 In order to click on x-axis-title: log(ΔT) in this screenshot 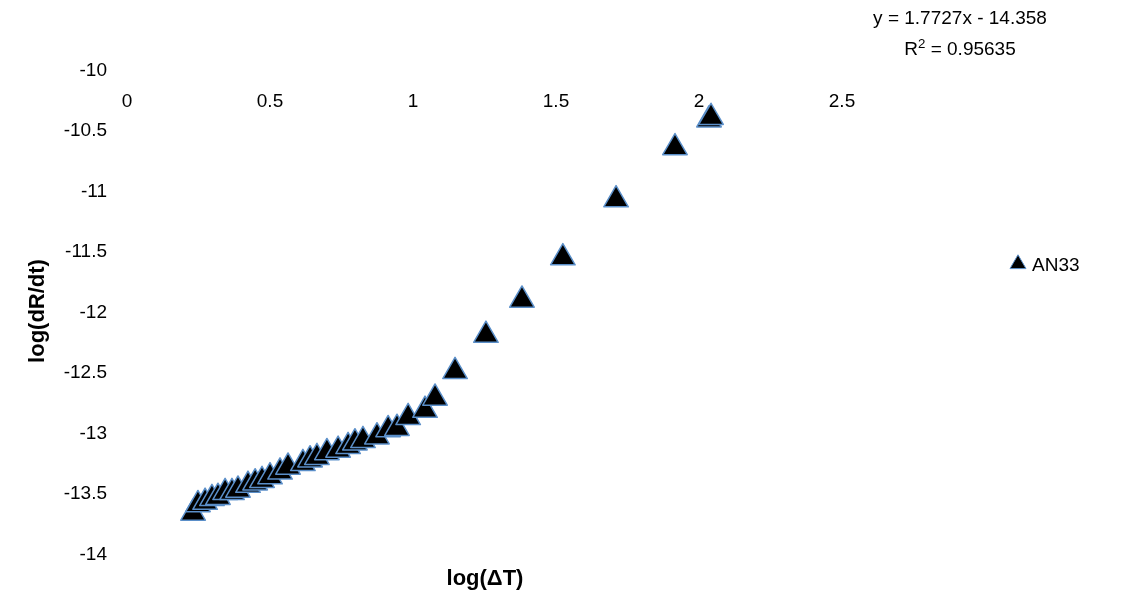, I will do `click(485, 577)`.